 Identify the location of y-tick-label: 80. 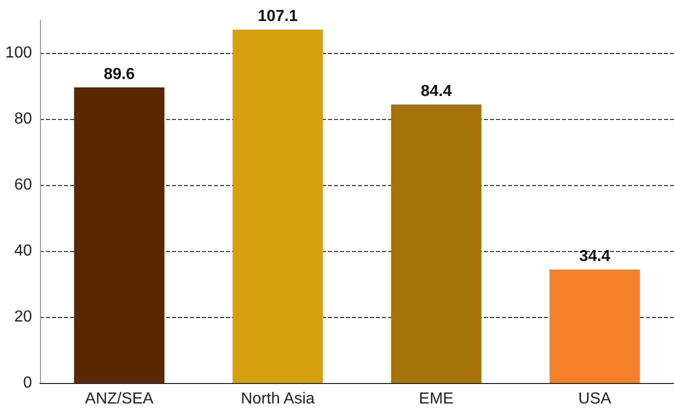
(23, 119).